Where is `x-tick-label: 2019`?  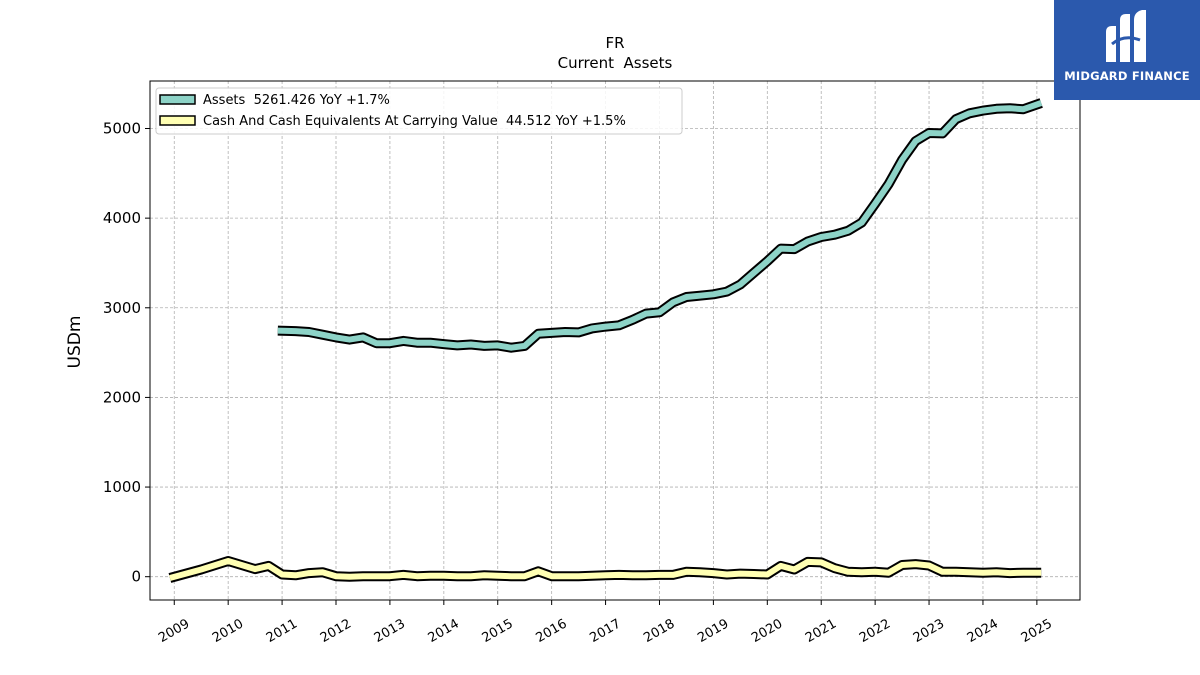
x-tick-label: 2019 is located at coordinates (713, 631).